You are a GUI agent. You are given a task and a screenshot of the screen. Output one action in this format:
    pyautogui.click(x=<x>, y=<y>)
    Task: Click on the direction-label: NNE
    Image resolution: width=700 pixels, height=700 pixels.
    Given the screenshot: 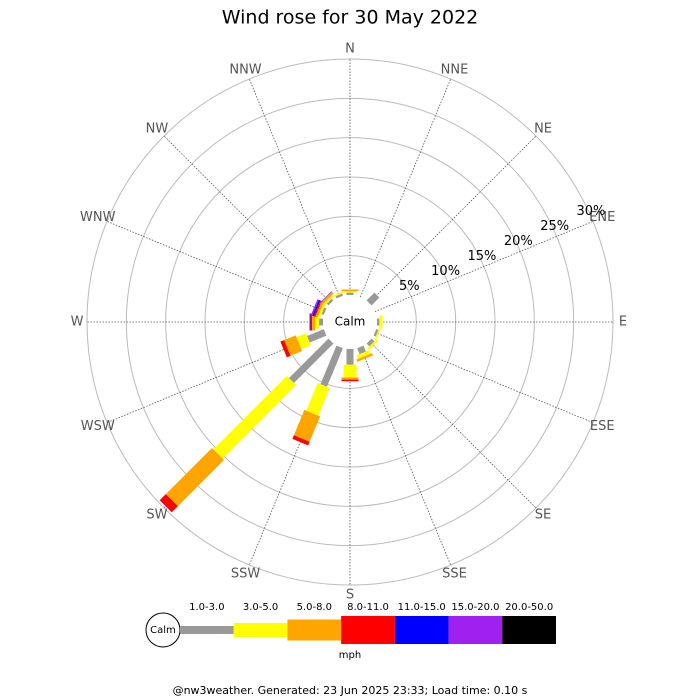 What is the action you would take?
    pyautogui.click(x=455, y=69)
    